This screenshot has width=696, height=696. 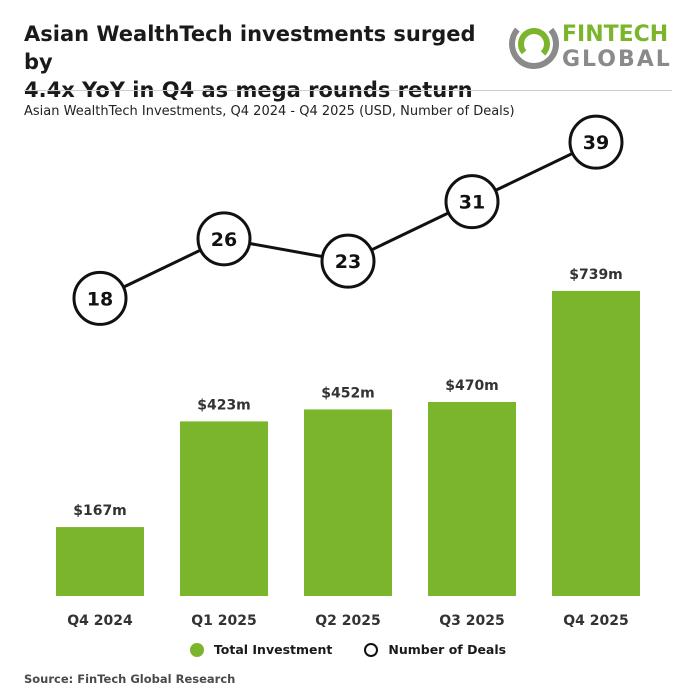 I want to click on category-label: Q3 2025, so click(x=471, y=621).